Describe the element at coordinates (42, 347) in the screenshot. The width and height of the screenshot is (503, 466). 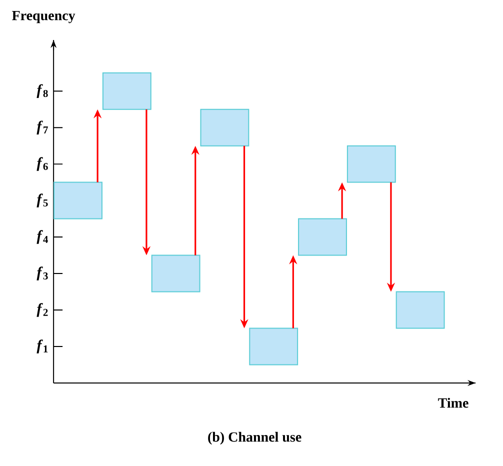
I see `y-tick-label: f$_{1}$` at that location.